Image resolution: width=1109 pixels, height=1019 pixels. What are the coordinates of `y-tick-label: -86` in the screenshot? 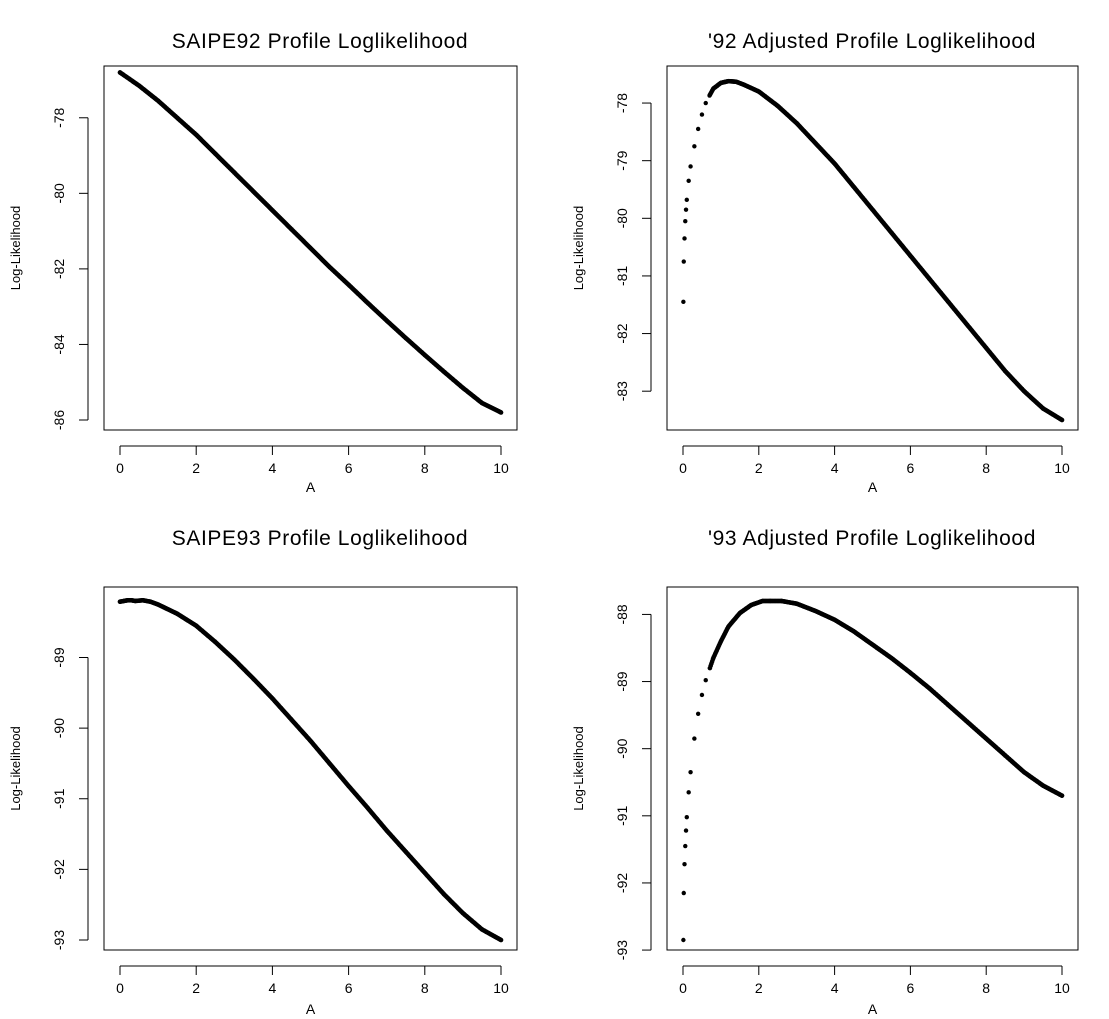 It's located at (59, 420).